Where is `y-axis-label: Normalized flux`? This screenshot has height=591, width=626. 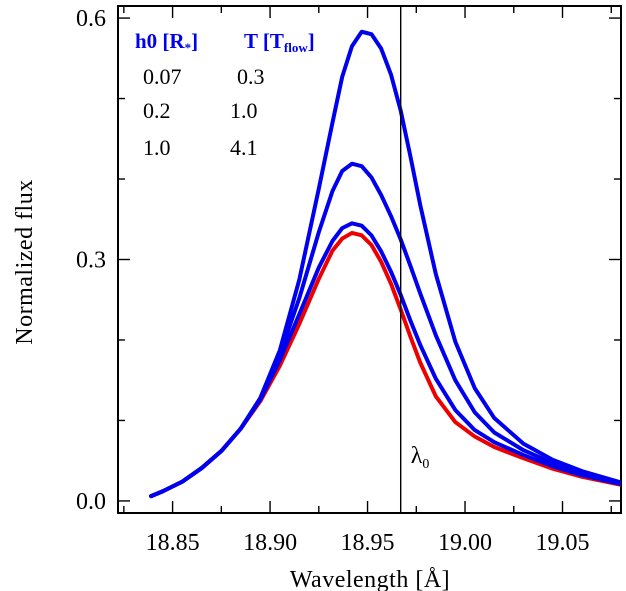 y-axis-label: Normalized flux is located at coordinates (25, 261).